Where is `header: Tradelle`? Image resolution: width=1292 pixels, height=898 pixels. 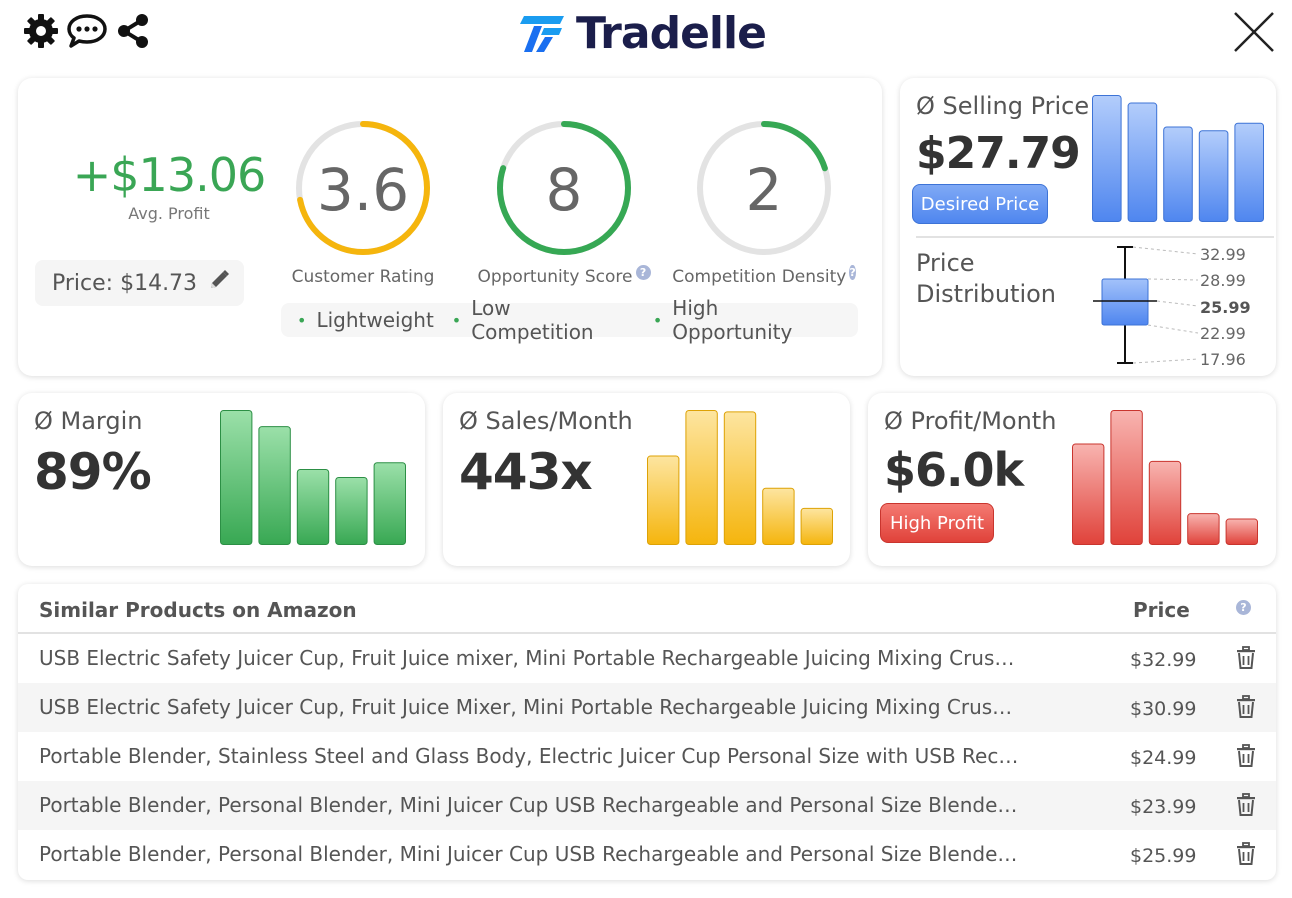 header: Tradelle is located at coordinates (646, 35).